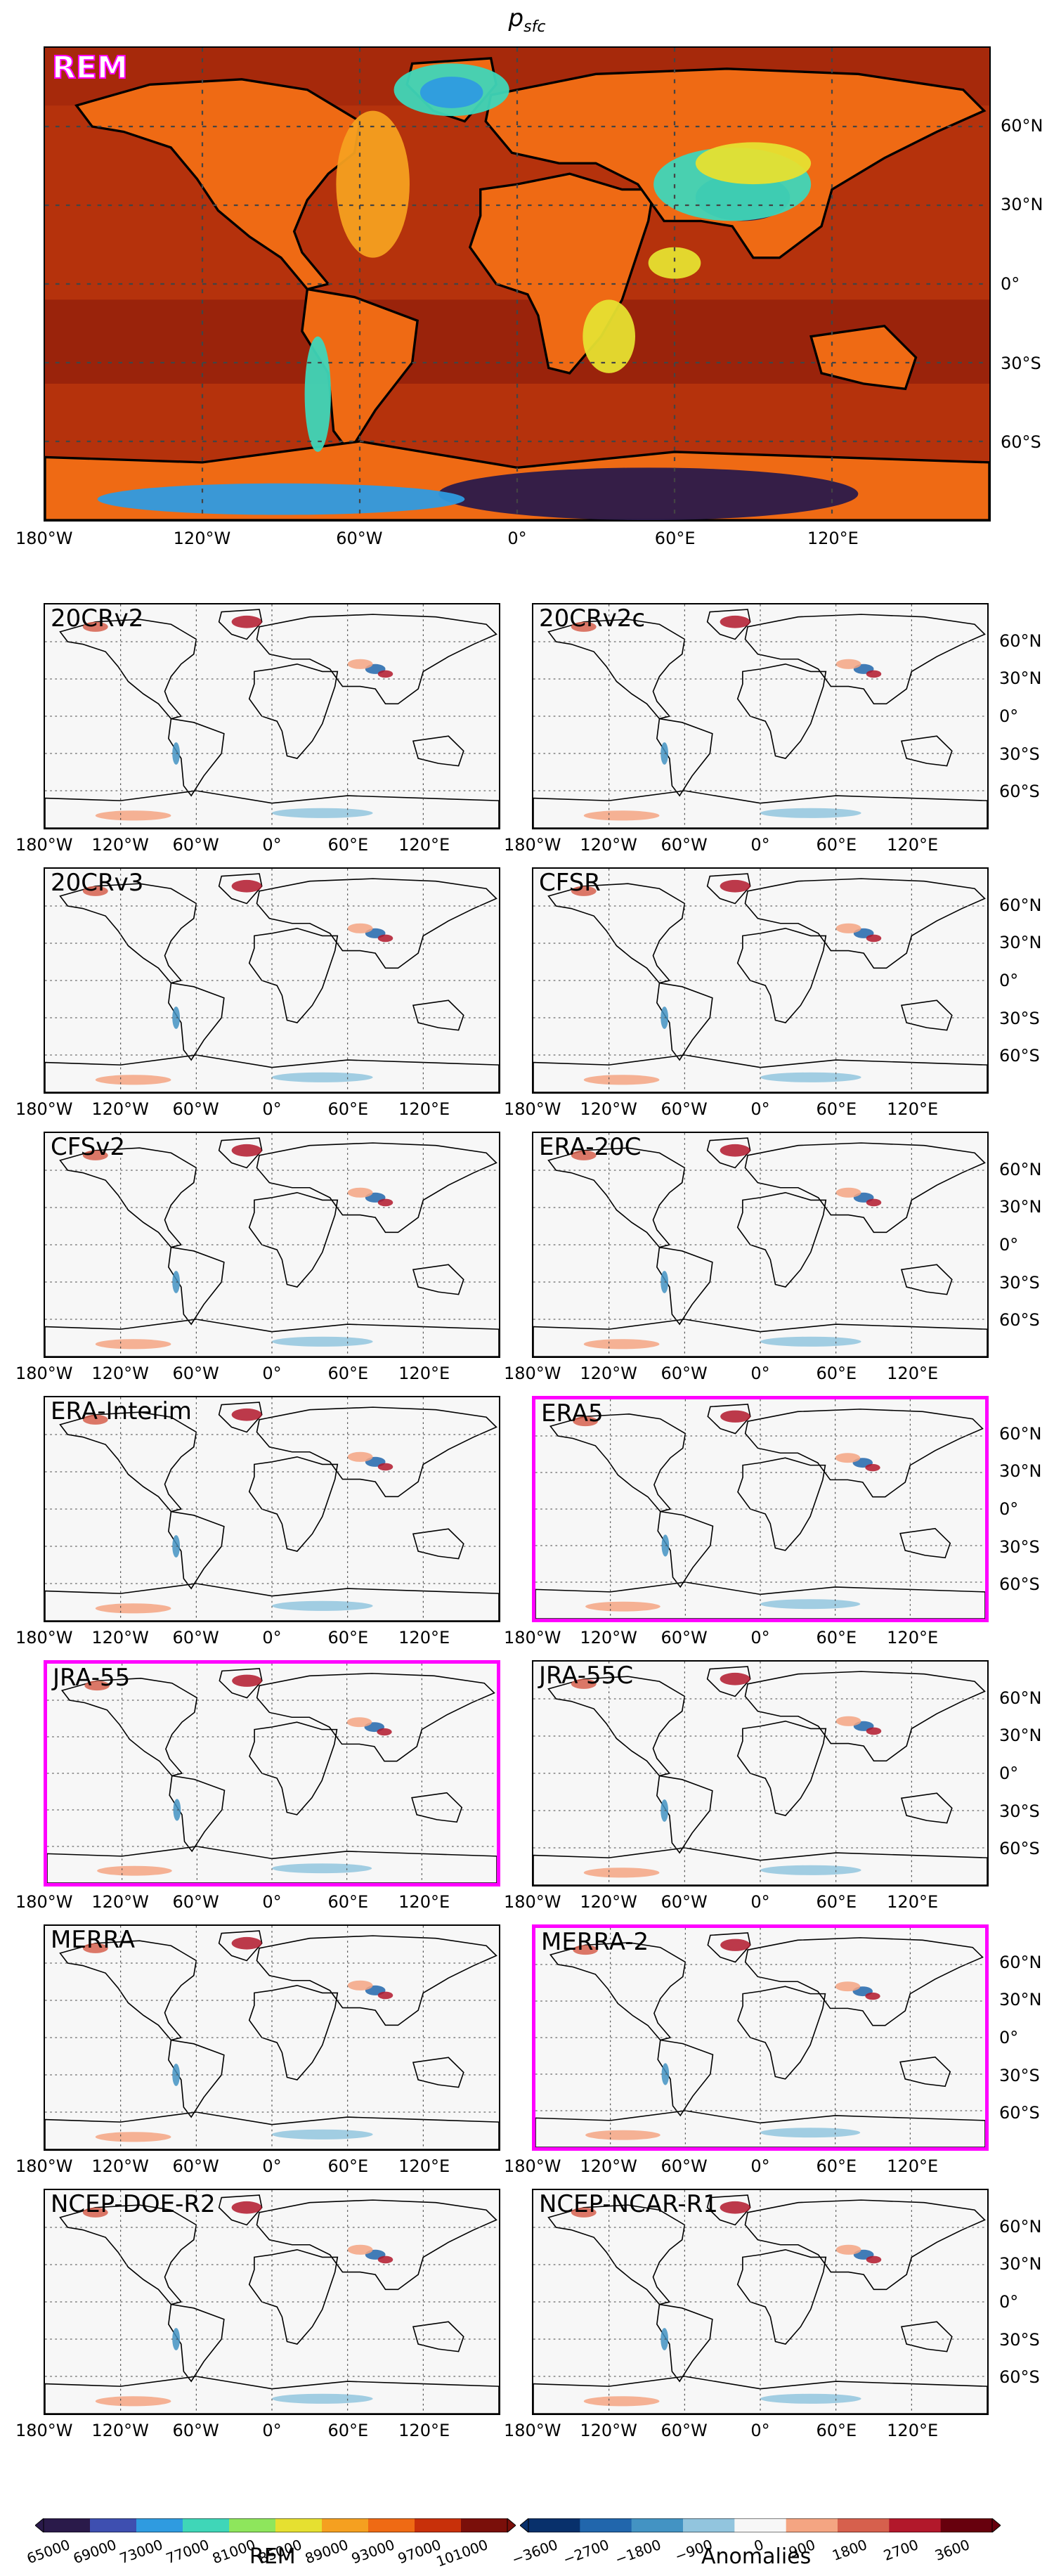 Image resolution: width=1054 pixels, height=2576 pixels. Describe the element at coordinates (534, 2552) in the screenshot. I see `anomalies-colorbar-tick-label: −3600` at that location.